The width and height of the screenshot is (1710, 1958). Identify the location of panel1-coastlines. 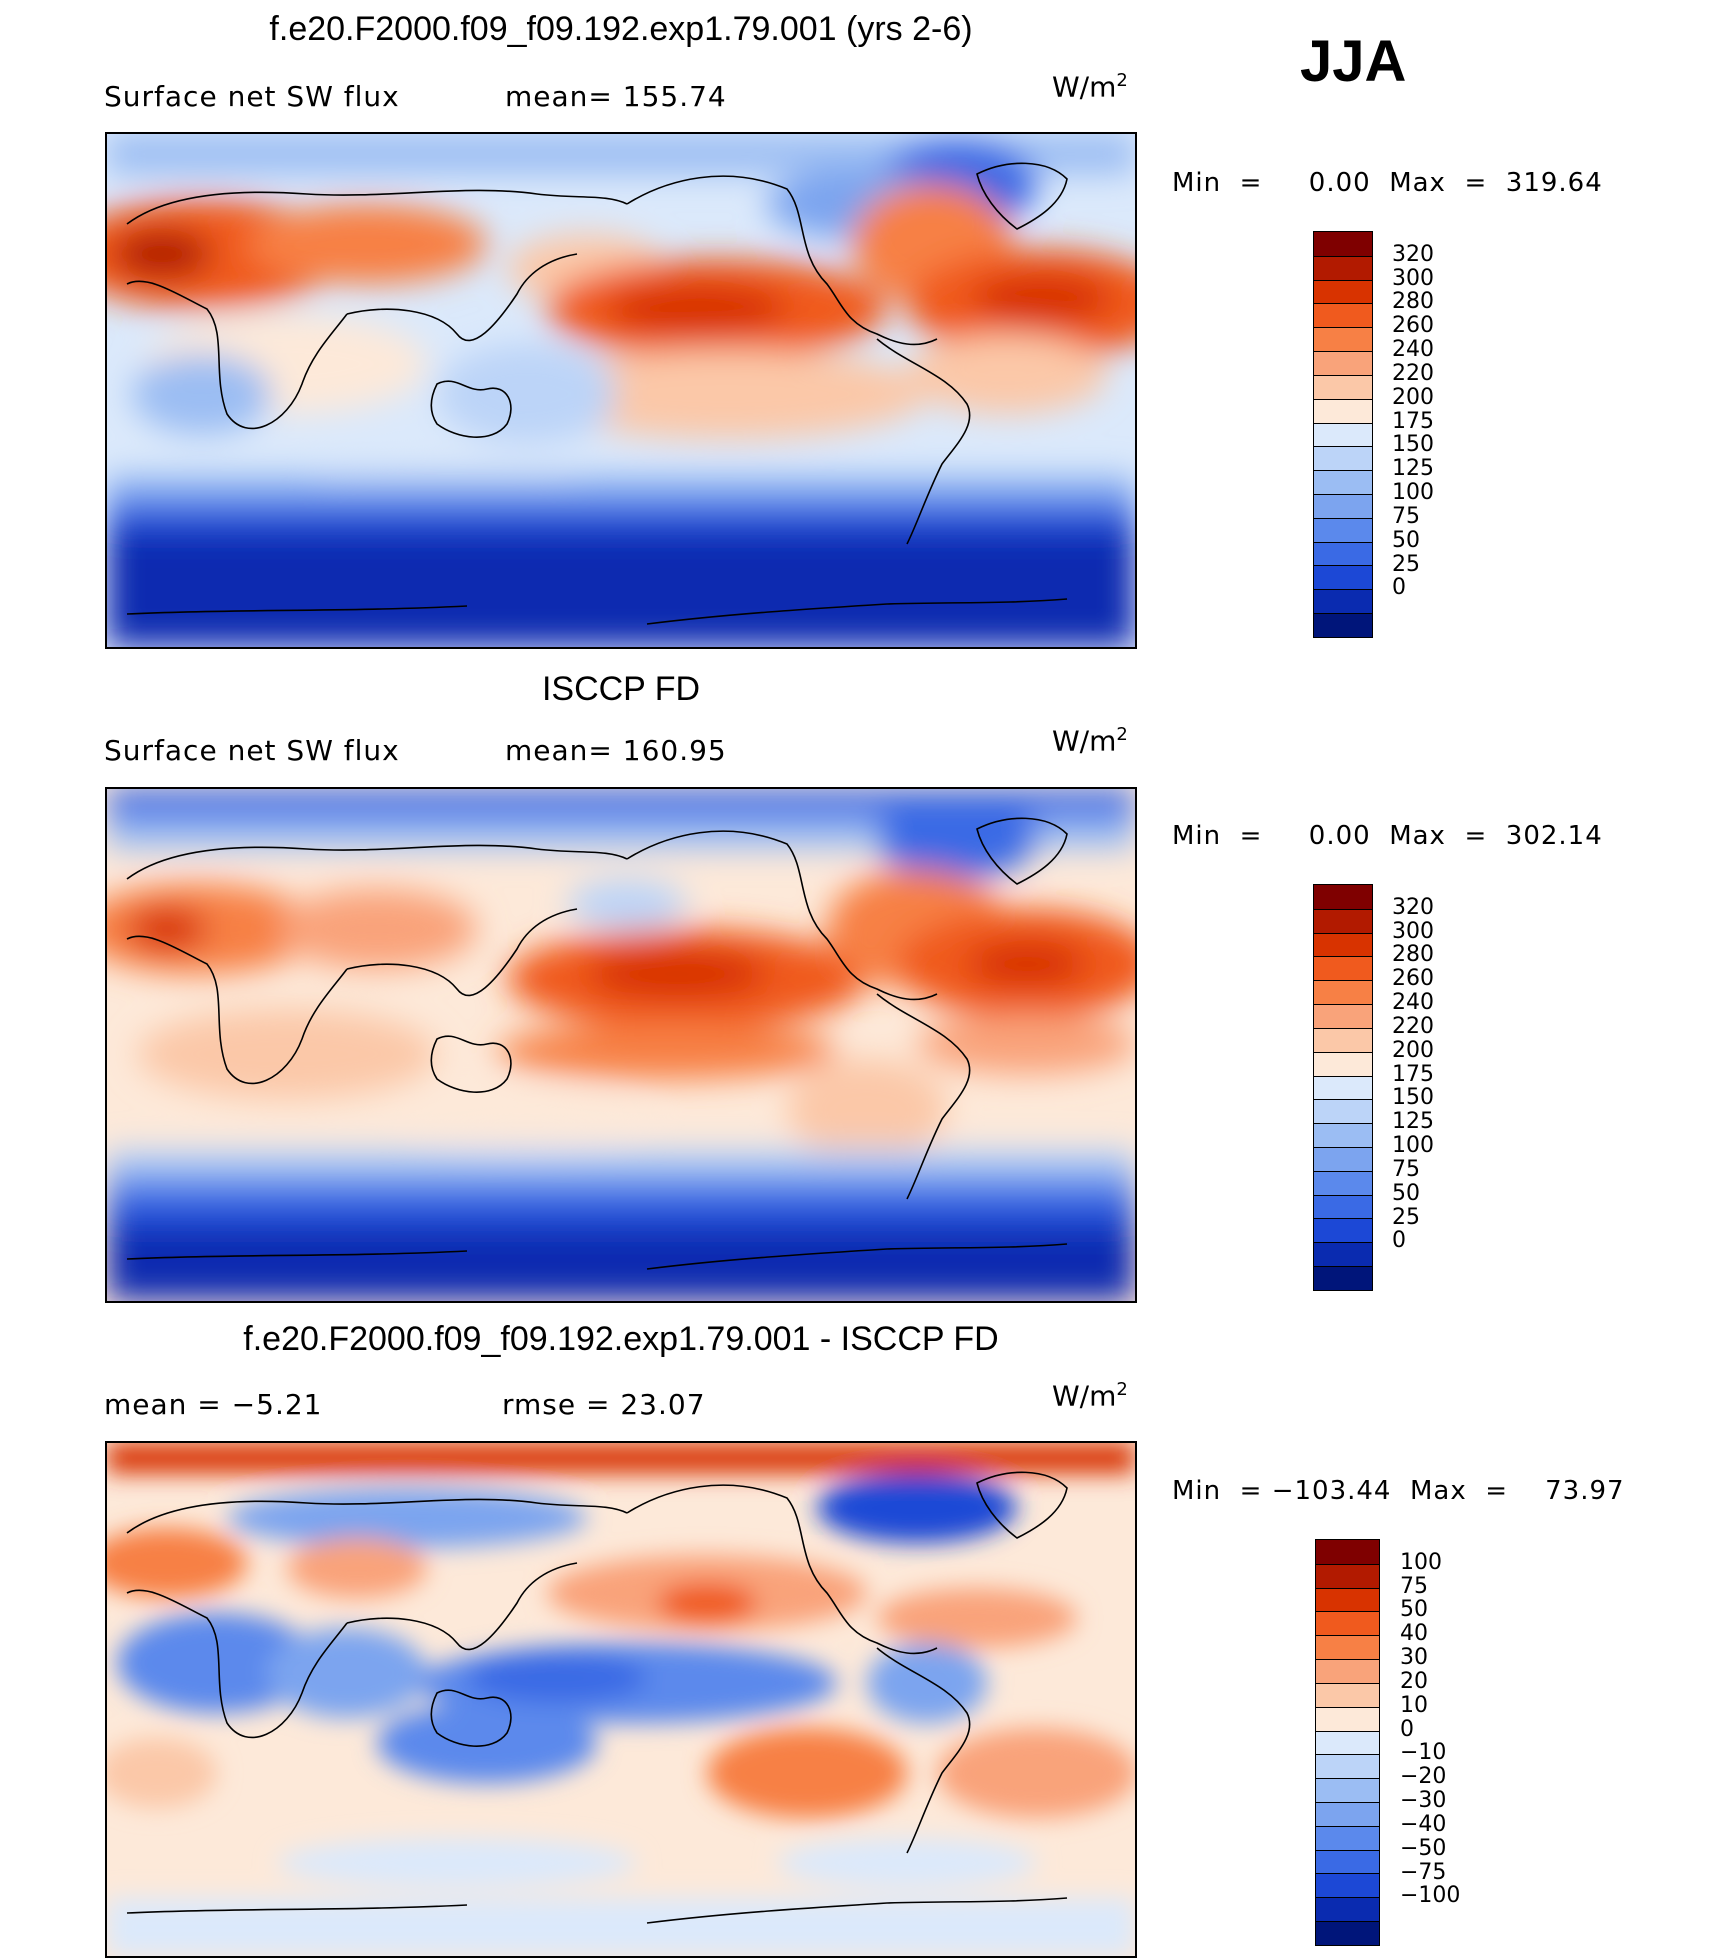
(597, 393).